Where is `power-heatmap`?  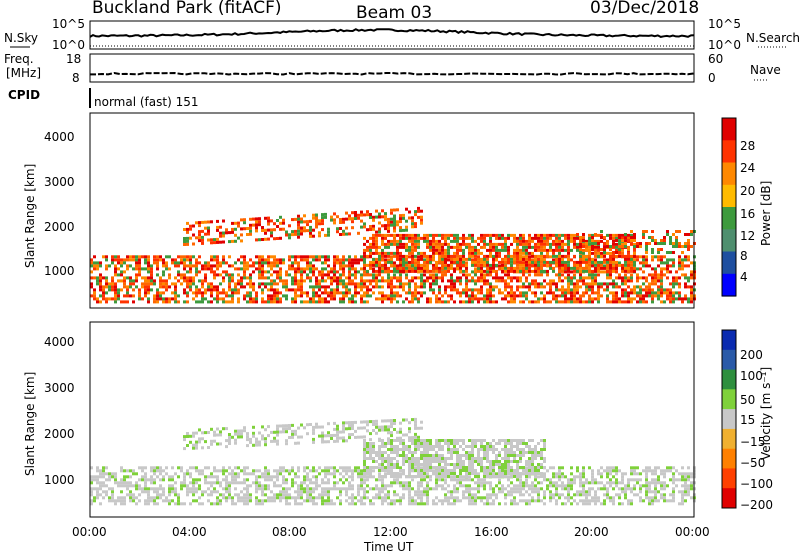 power-heatmap is located at coordinates (393, 255).